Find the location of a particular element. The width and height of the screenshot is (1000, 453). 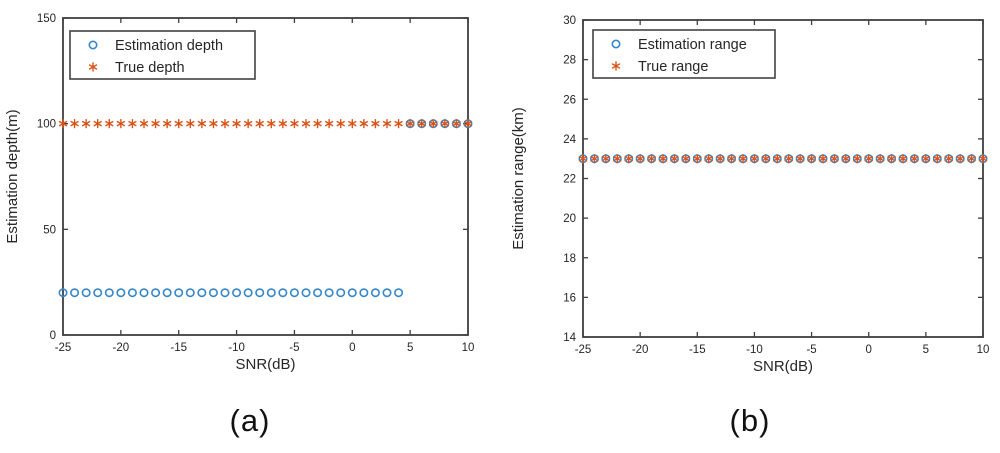

y-axis-label: Estimation range(km) is located at coordinates (518, 178).